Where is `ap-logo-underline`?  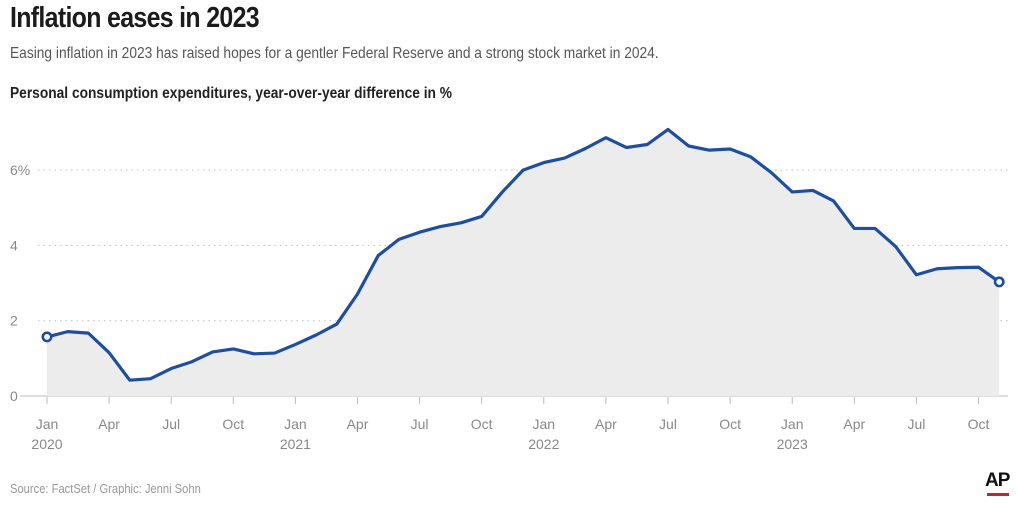
ap-logo-underline is located at coordinates (998, 494).